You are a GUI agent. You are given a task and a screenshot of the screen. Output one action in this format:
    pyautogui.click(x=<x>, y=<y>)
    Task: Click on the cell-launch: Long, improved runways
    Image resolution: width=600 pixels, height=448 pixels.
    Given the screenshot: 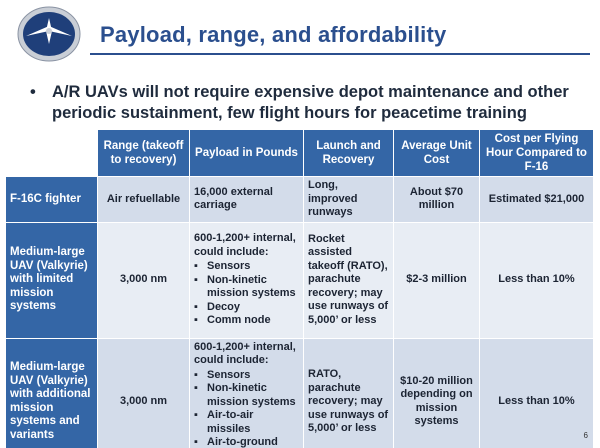 What is the action you would take?
    pyautogui.click(x=348, y=199)
    